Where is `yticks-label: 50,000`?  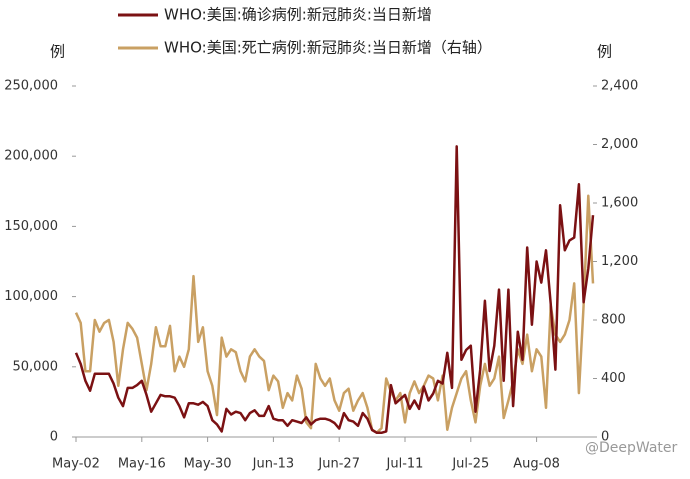
yticks-label: 50,000 is located at coordinates (36, 366).